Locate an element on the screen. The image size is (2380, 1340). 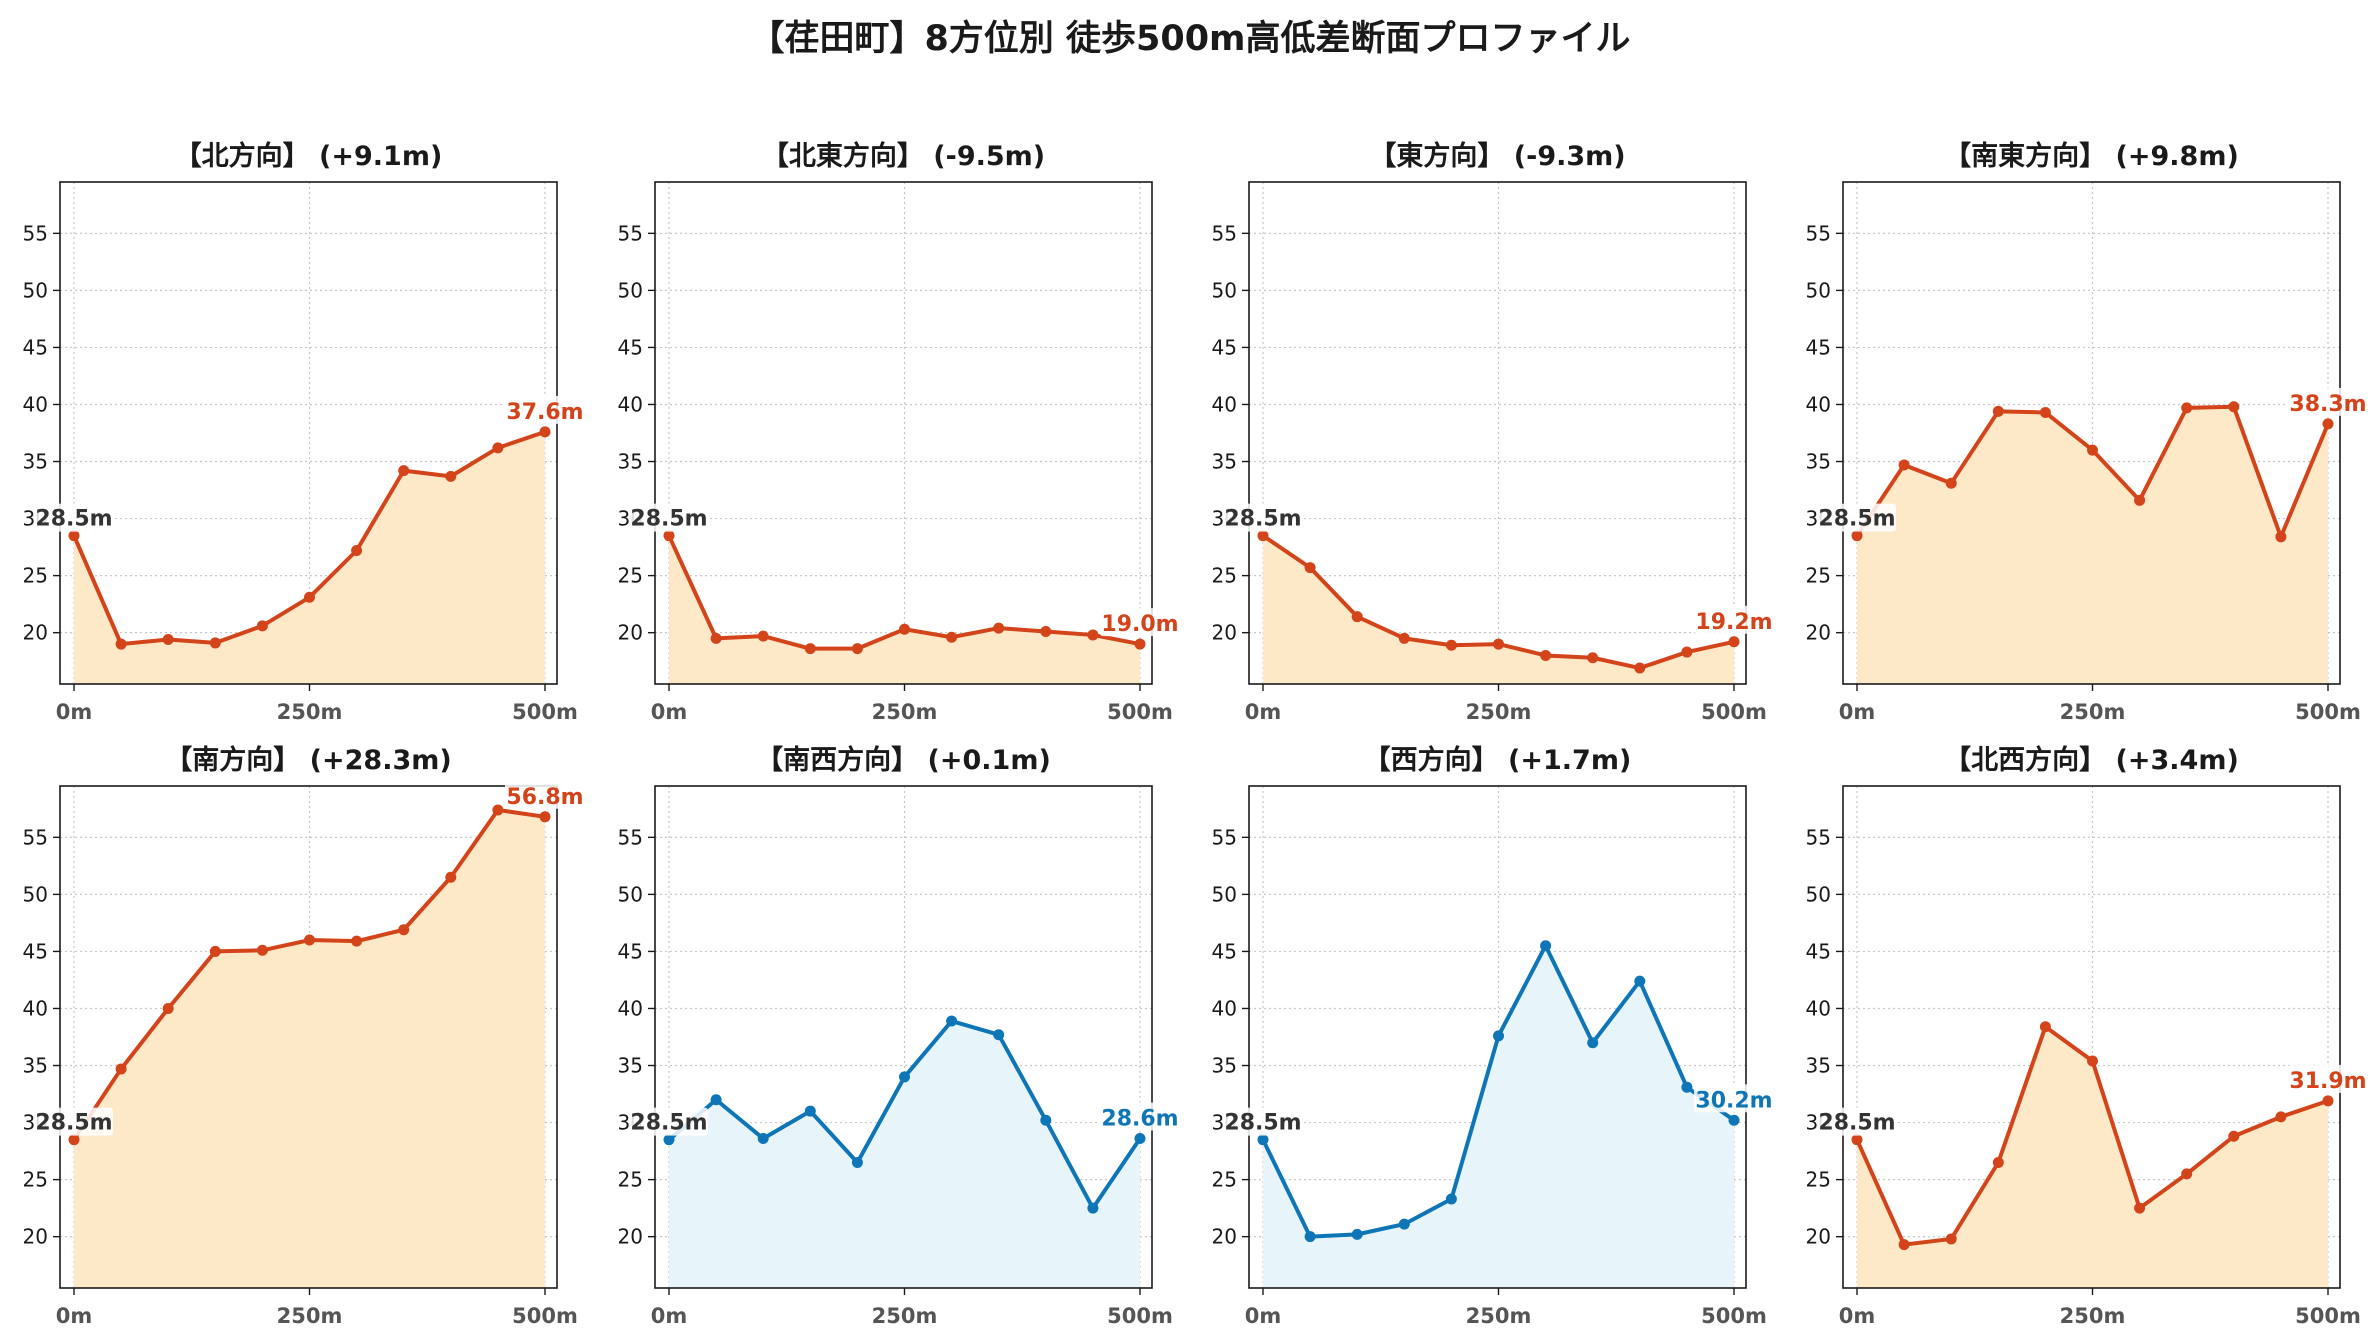
panel-title: 【南西方向】 (+0.1m) is located at coordinates (903, 760).